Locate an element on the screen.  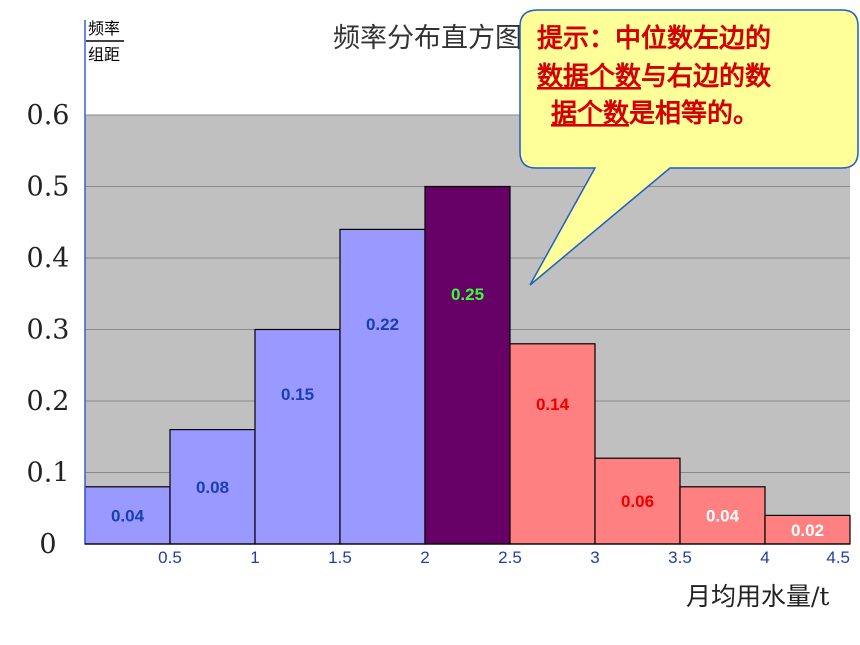
x-tick-label: 2.5 is located at coordinates (510, 557).